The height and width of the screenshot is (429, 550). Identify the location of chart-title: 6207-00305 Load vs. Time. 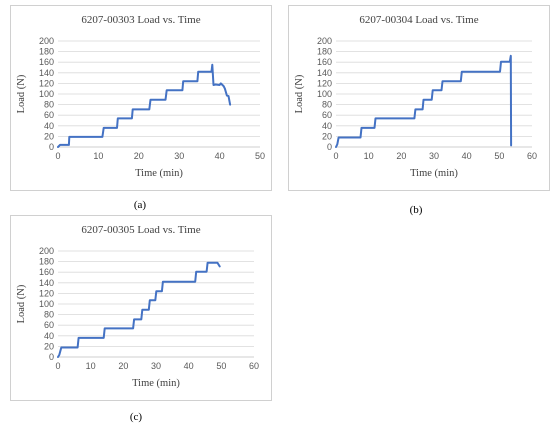
(140, 230).